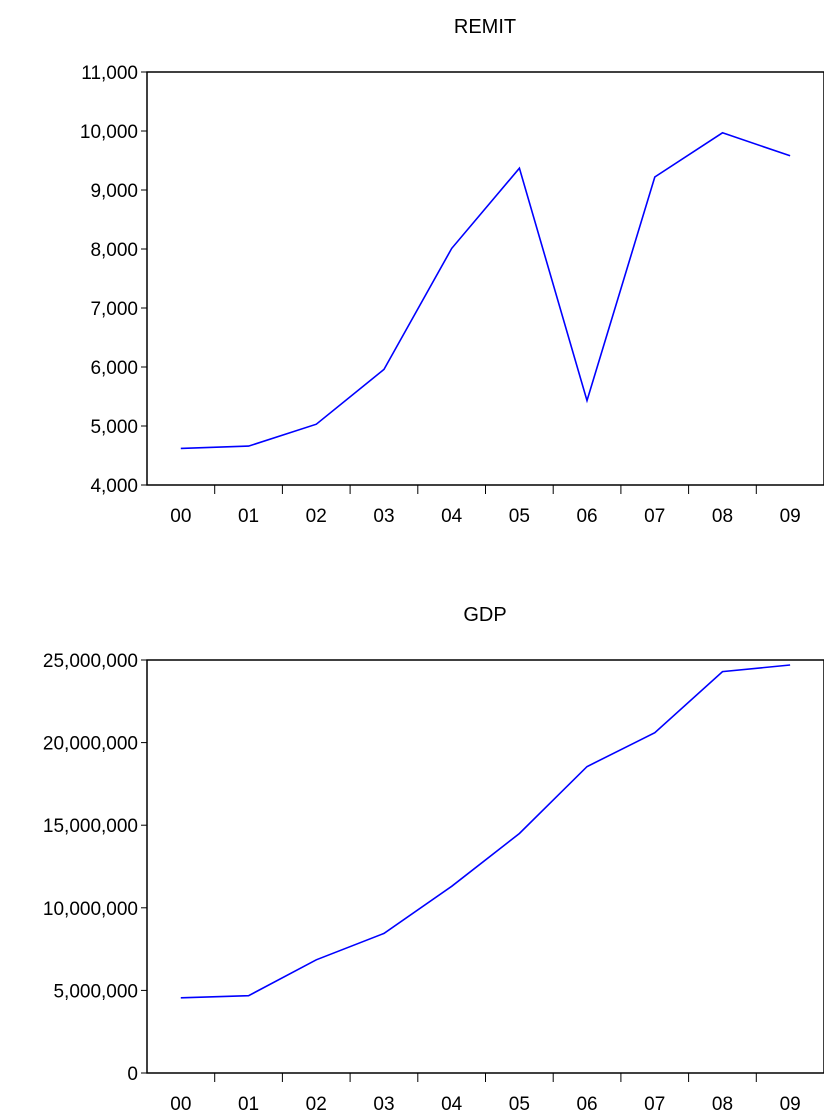  Describe the element at coordinates (114, 309) in the screenshot. I see `y-tick-label: 7,000` at that location.